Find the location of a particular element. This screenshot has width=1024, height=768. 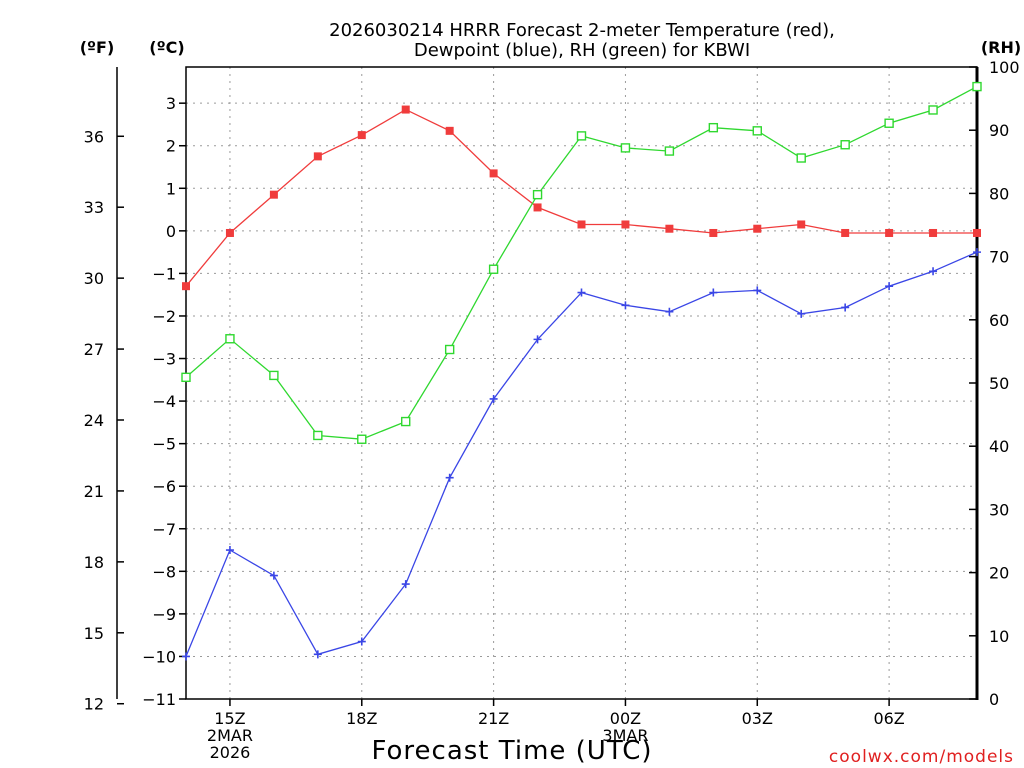

celsius-tick-label: −9 is located at coordinates (164, 614).